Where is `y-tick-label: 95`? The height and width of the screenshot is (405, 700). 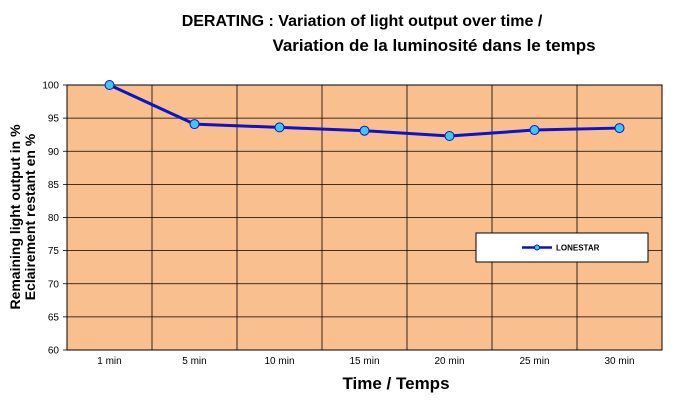 y-tick-label: 95 is located at coordinates (54, 119).